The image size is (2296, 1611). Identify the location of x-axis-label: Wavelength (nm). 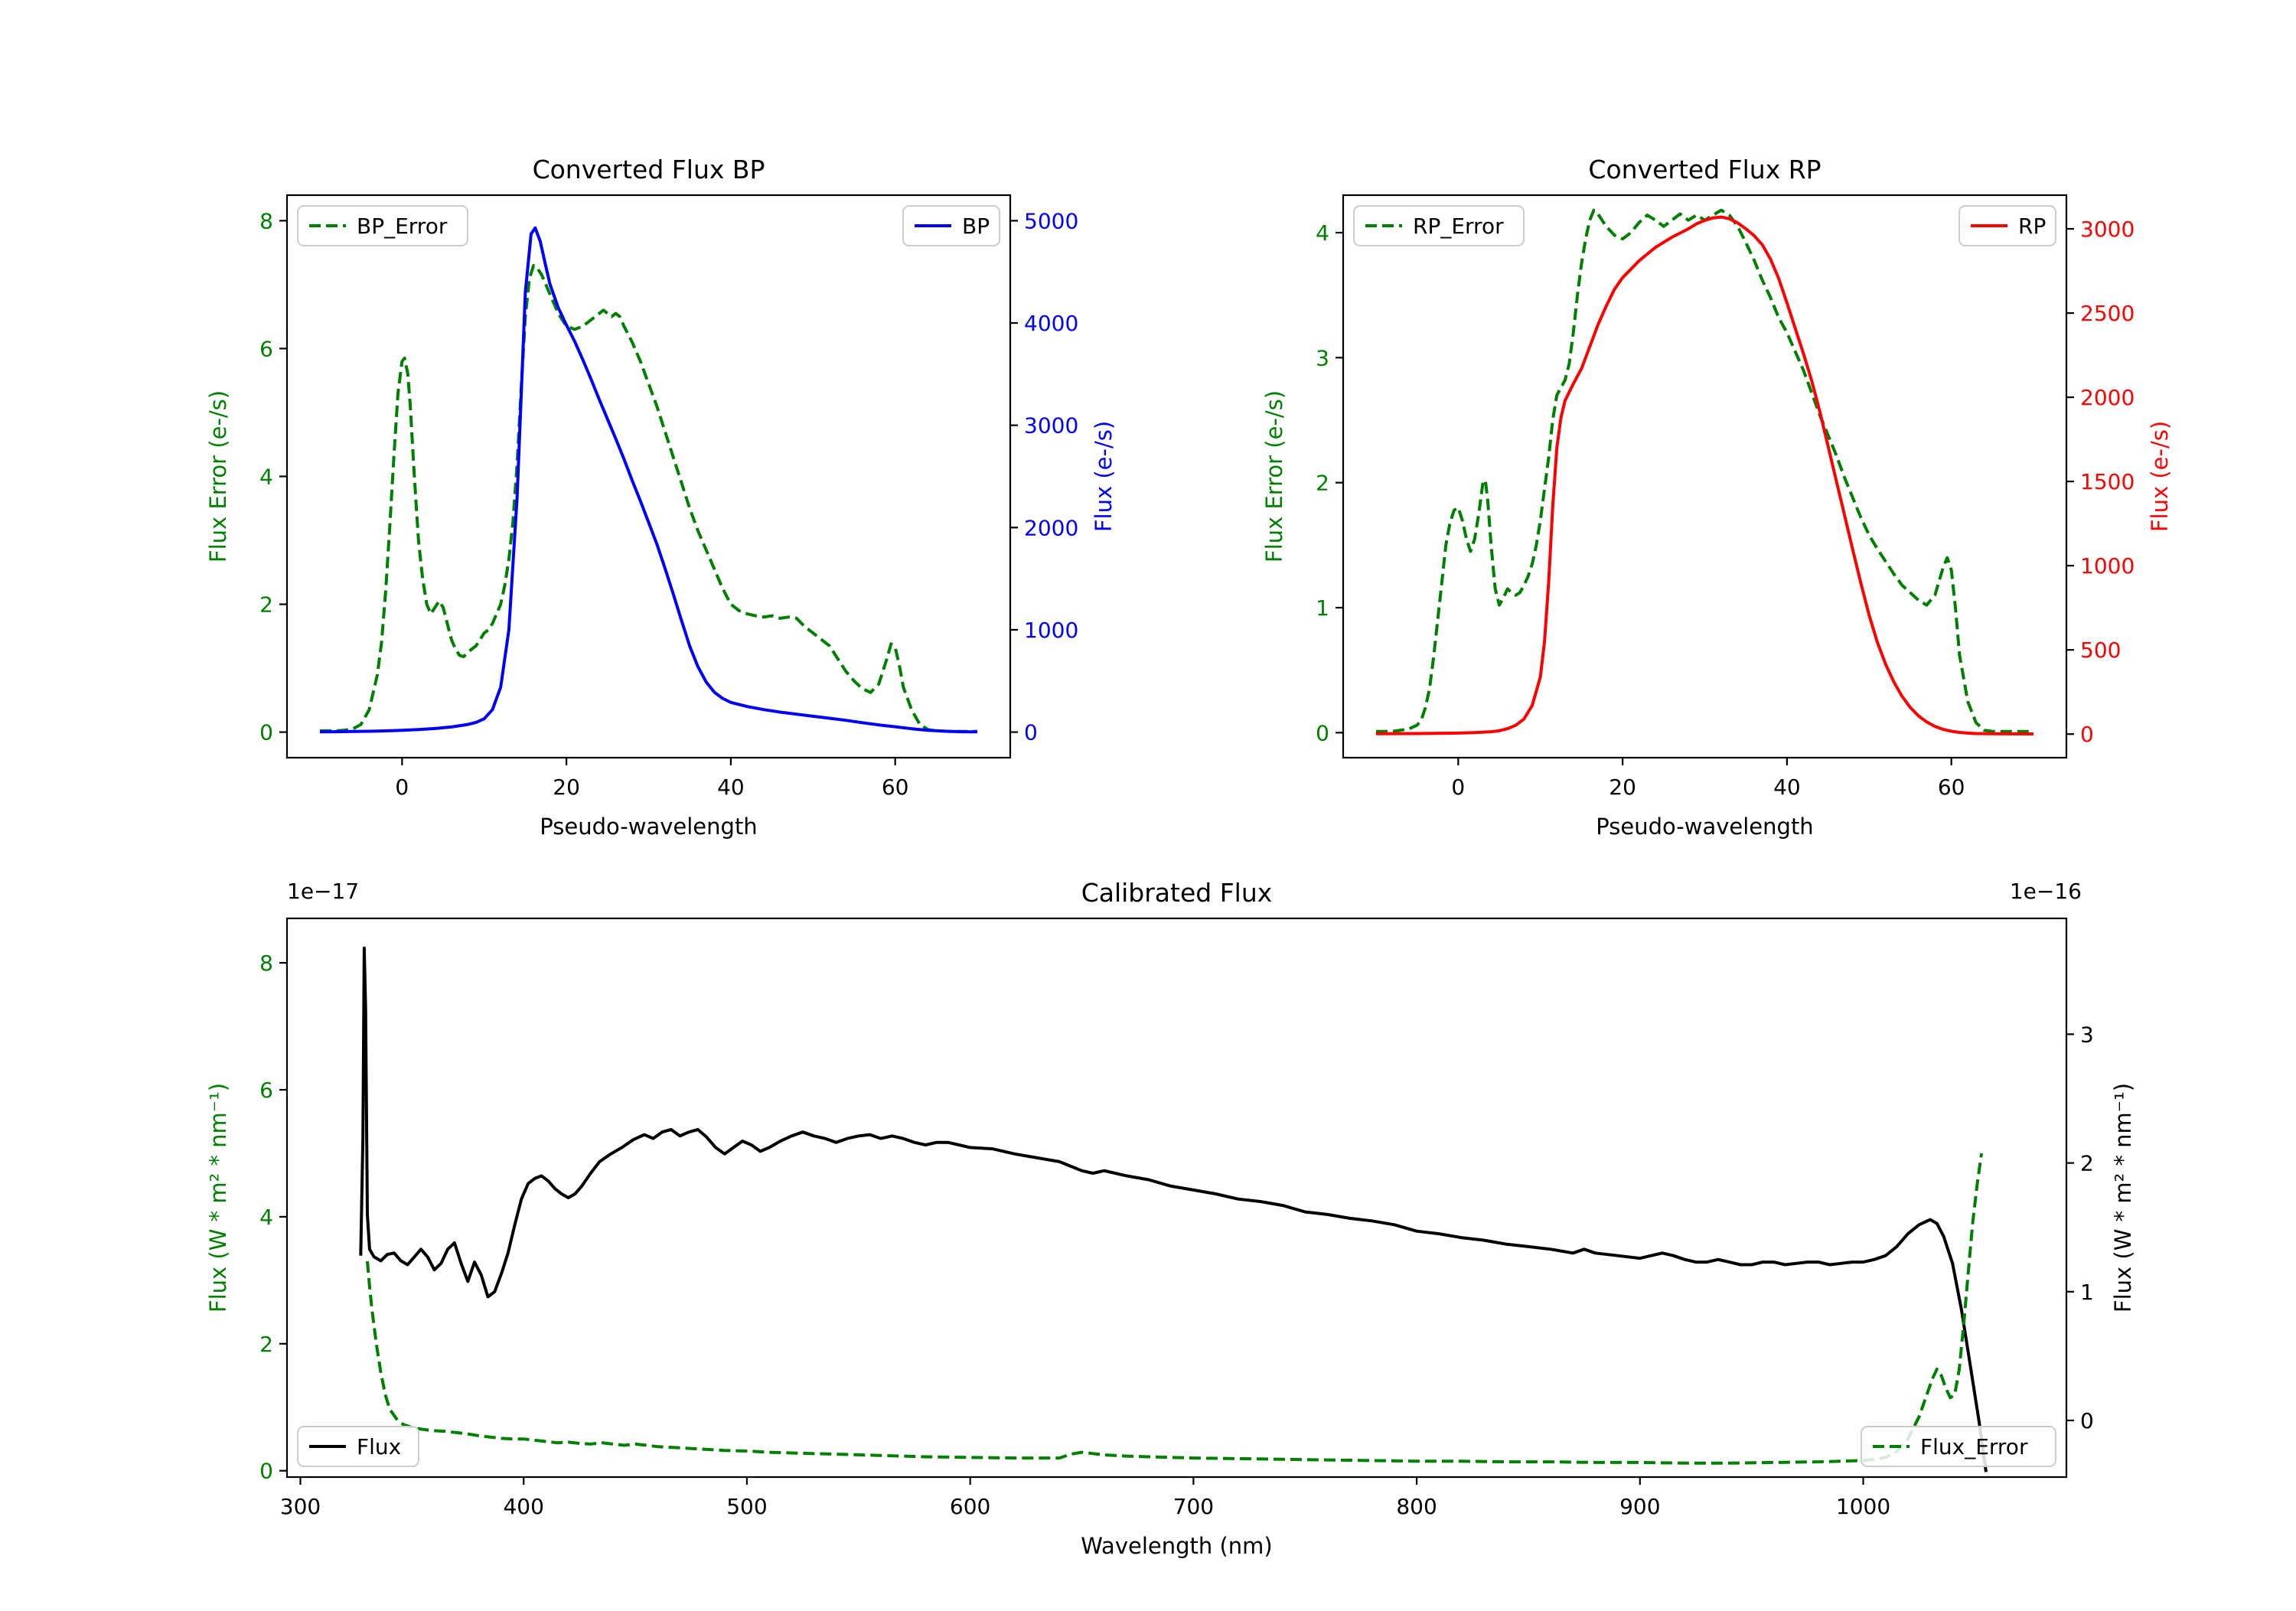
(1177, 1546).